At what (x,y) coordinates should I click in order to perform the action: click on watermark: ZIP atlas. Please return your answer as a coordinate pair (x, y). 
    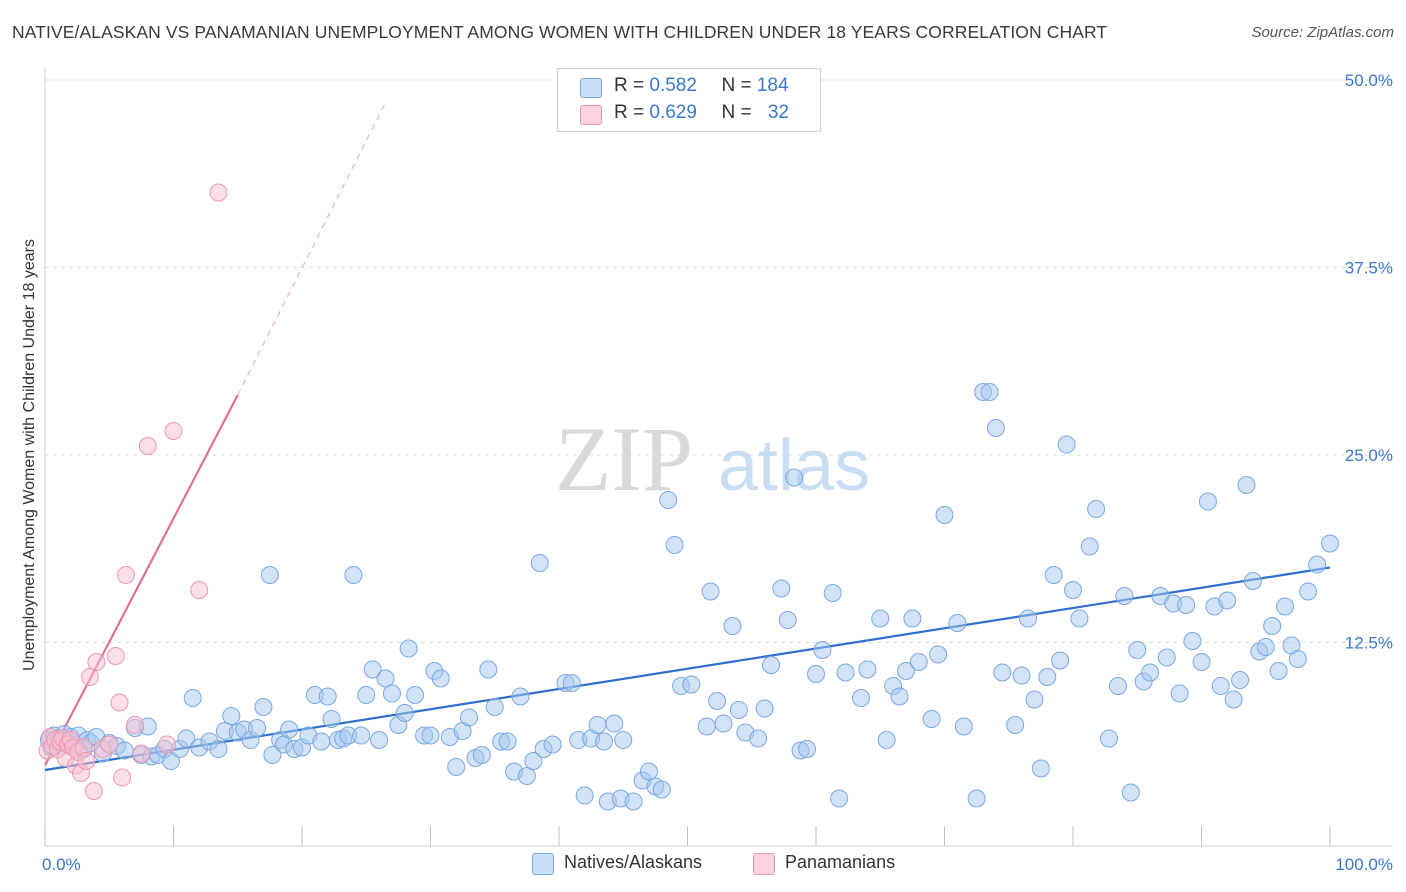
    Looking at the image, I should click on (712, 459).